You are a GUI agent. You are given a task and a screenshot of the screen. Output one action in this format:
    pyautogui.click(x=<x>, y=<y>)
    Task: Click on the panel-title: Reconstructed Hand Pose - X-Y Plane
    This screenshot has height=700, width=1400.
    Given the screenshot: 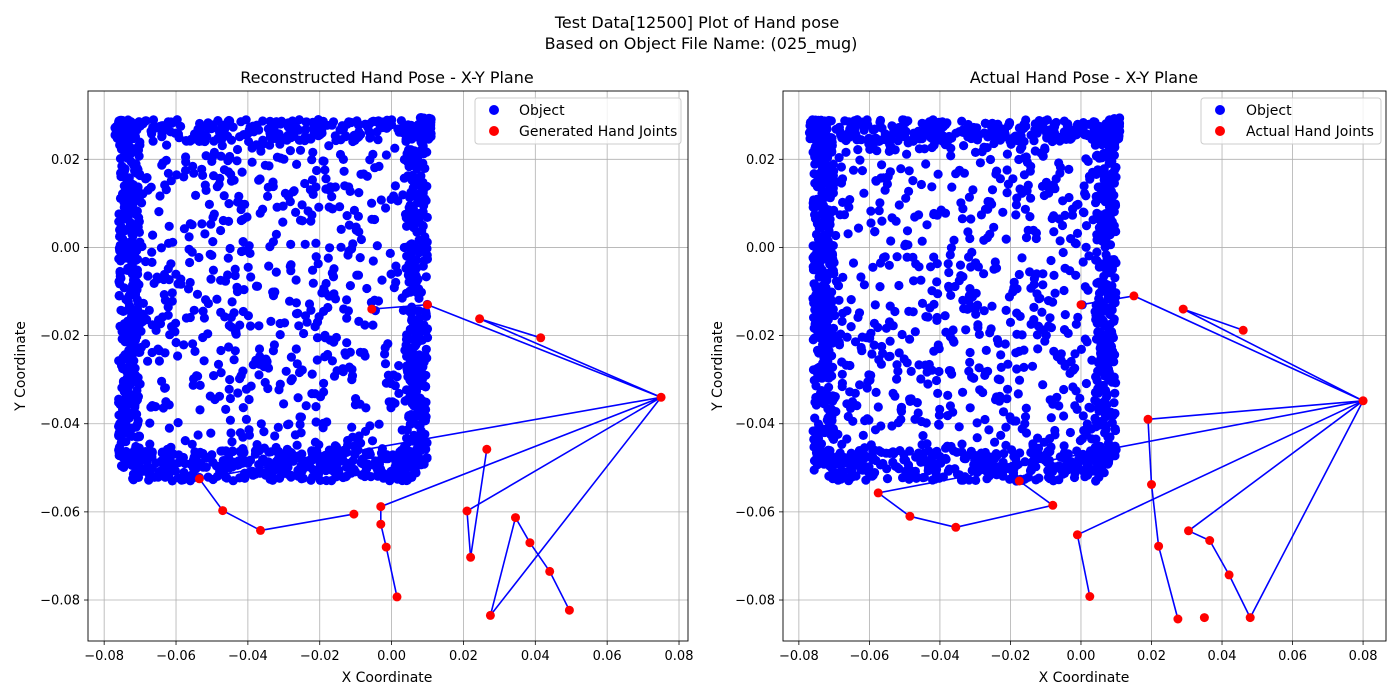 What is the action you would take?
    pyautogui.click(x=386, y=77)
    